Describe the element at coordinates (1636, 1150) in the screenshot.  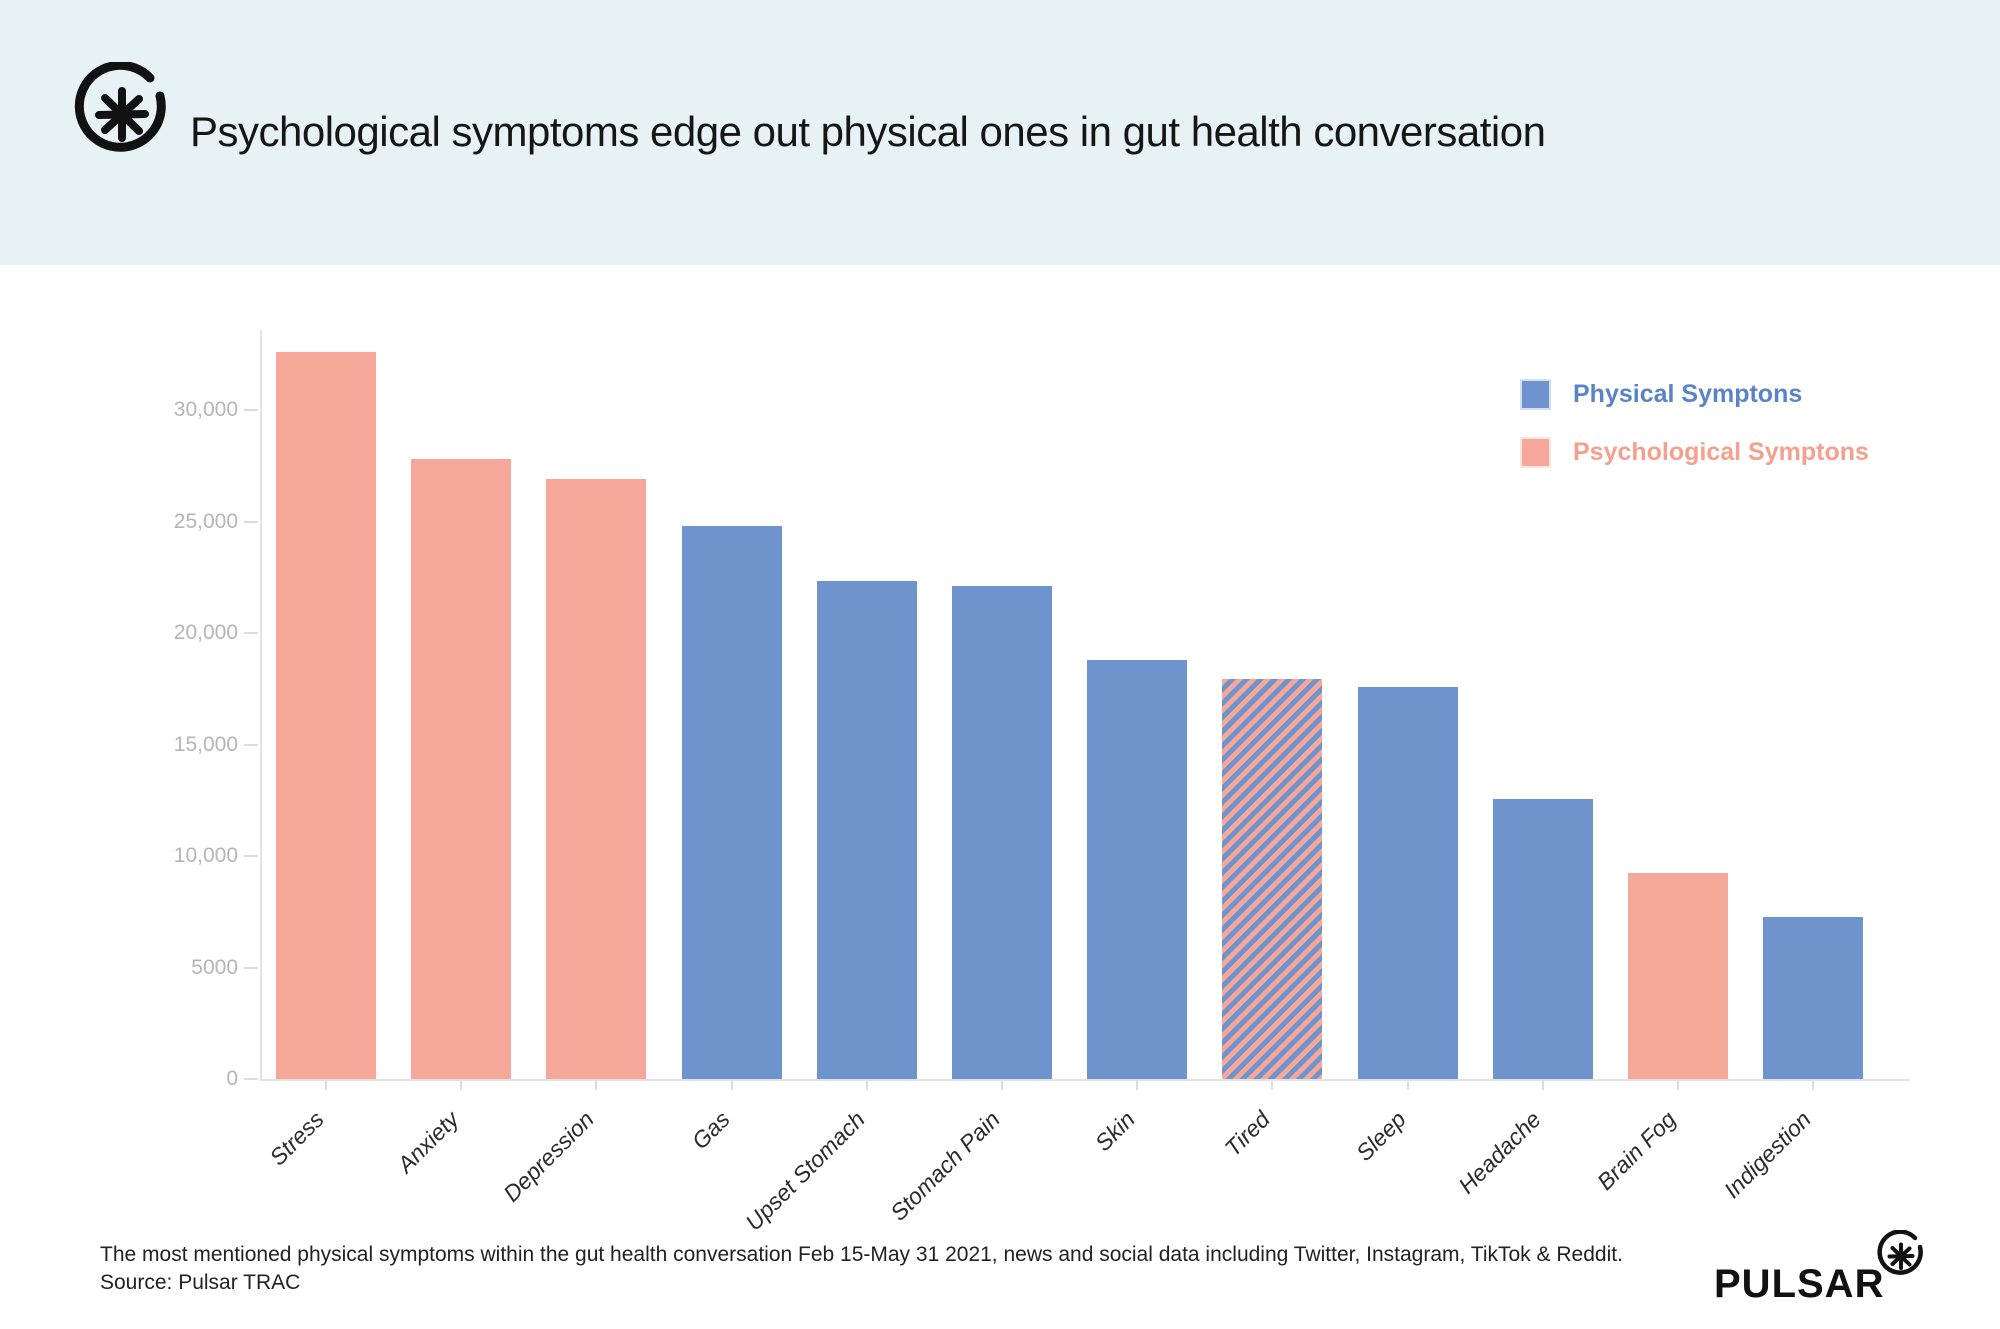
I see `x-label-brain-fog: Brain Fog` at that location.